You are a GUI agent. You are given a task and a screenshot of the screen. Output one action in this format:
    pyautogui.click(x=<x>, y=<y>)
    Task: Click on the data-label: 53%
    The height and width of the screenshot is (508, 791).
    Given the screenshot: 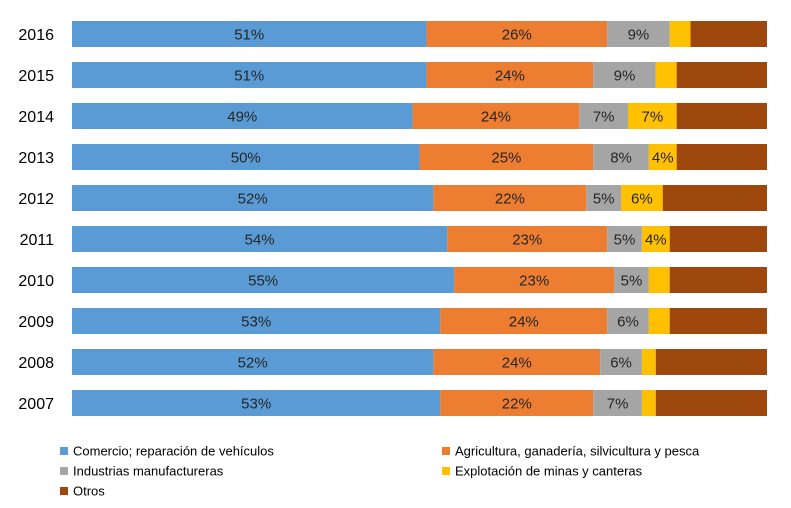 What is the action you would take?
    pyautogui.click(x=256, y=322)
    